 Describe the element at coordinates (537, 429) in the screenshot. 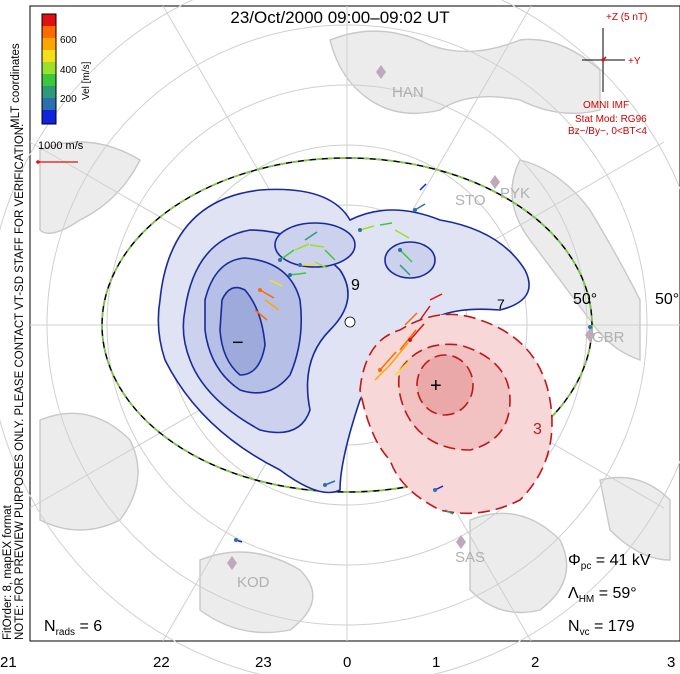

I see `contour-label-3: 3` at that location.